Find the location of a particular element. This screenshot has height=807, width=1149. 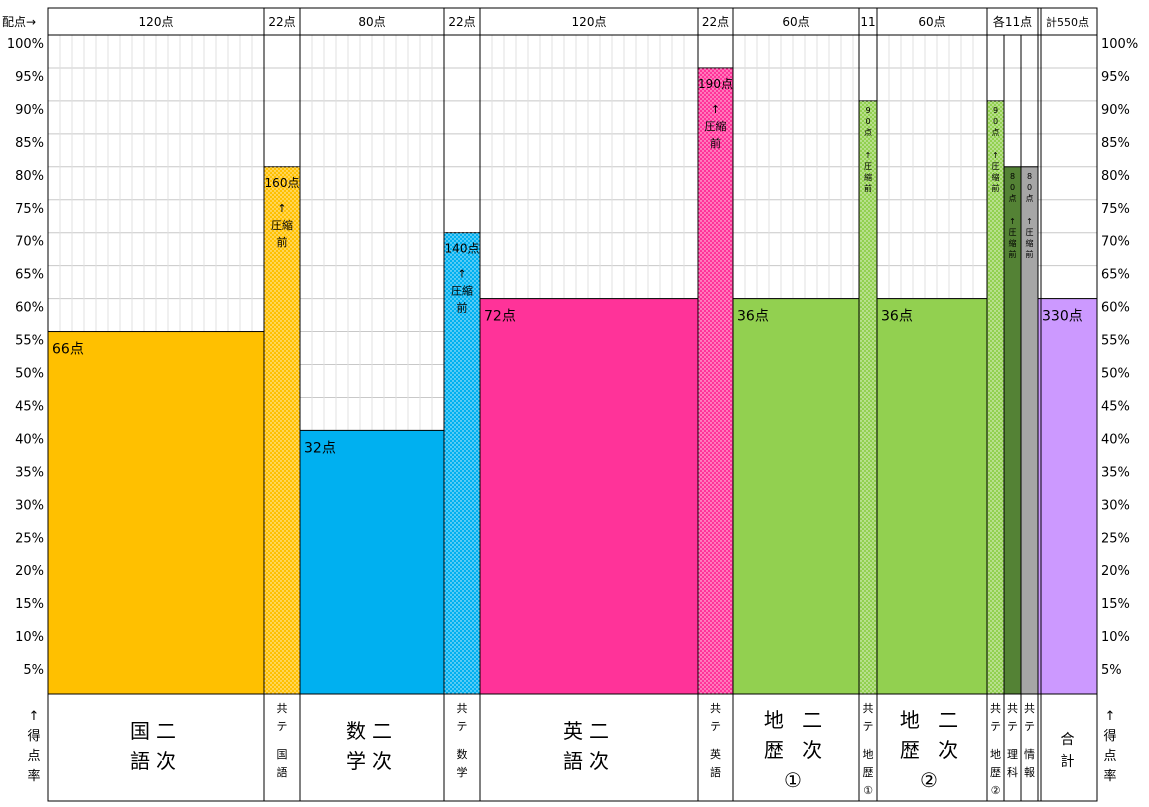

bar-label-kyotsu-chireki1: 0 is located at coordinates (867, 121).